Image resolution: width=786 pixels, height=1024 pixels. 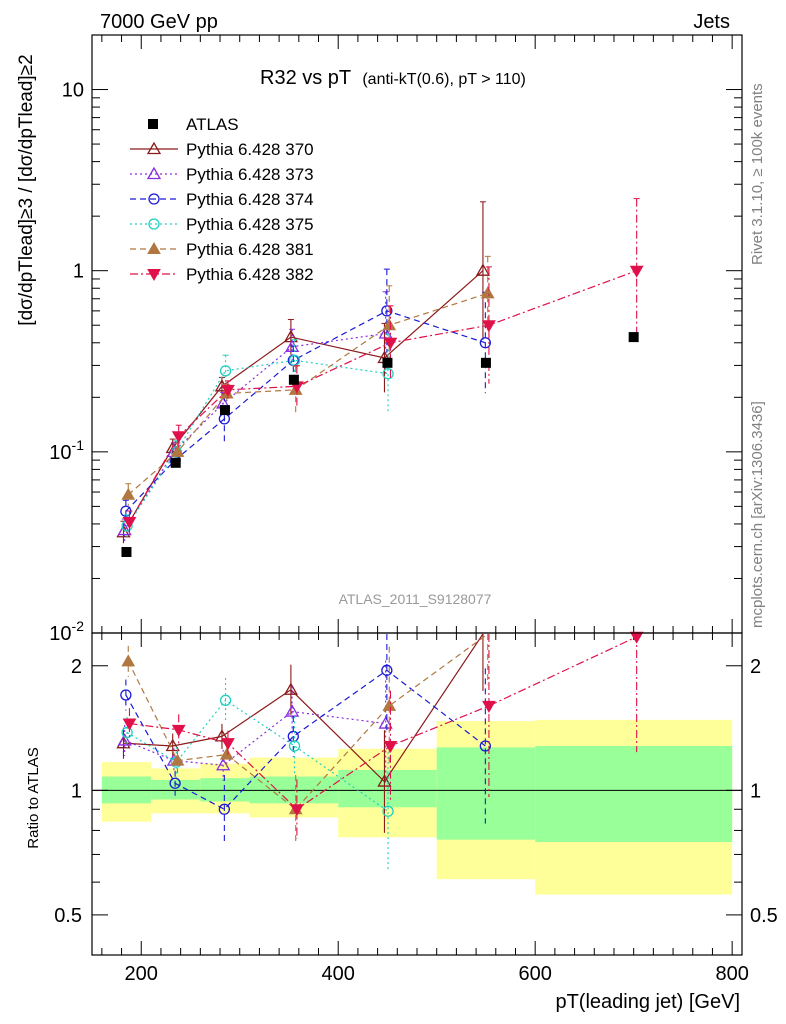 What do you see at coordinates (212, 124) in the screenshot?
I see `legend-label: ATLAS` at bounding box center [212, 124].